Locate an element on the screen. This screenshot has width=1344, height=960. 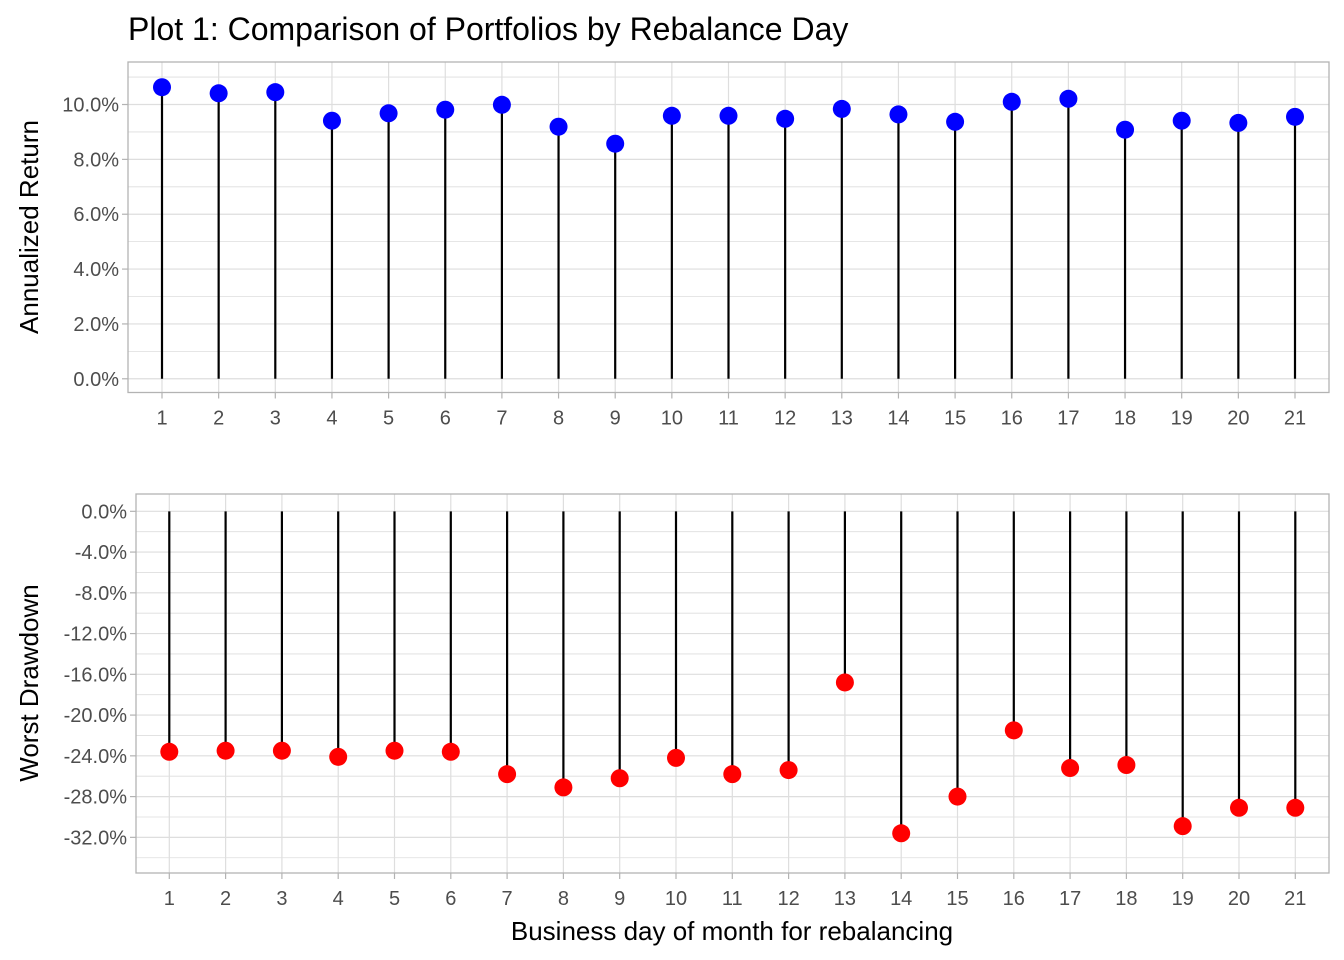
returns-x-tick-label: 5 is located at coordinates (388, 419).